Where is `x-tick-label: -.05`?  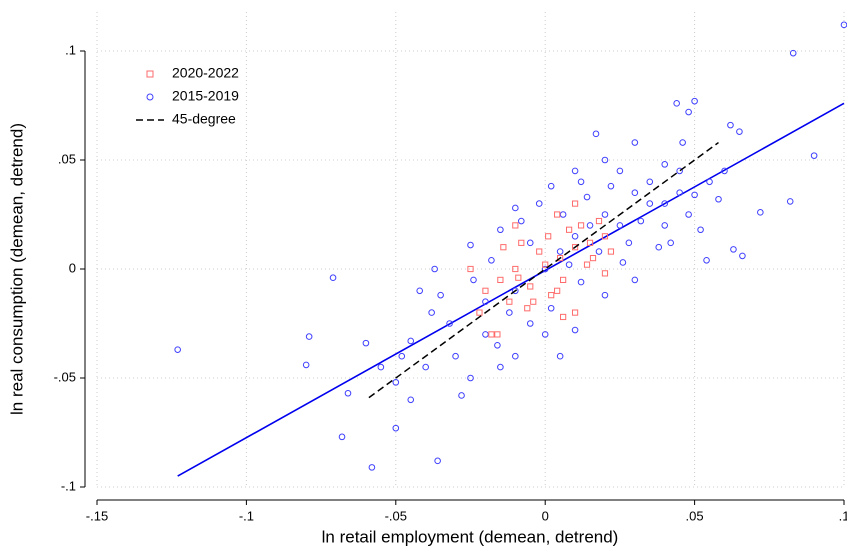 x-tick-label: -.05 is located at coordinates (396, 515).